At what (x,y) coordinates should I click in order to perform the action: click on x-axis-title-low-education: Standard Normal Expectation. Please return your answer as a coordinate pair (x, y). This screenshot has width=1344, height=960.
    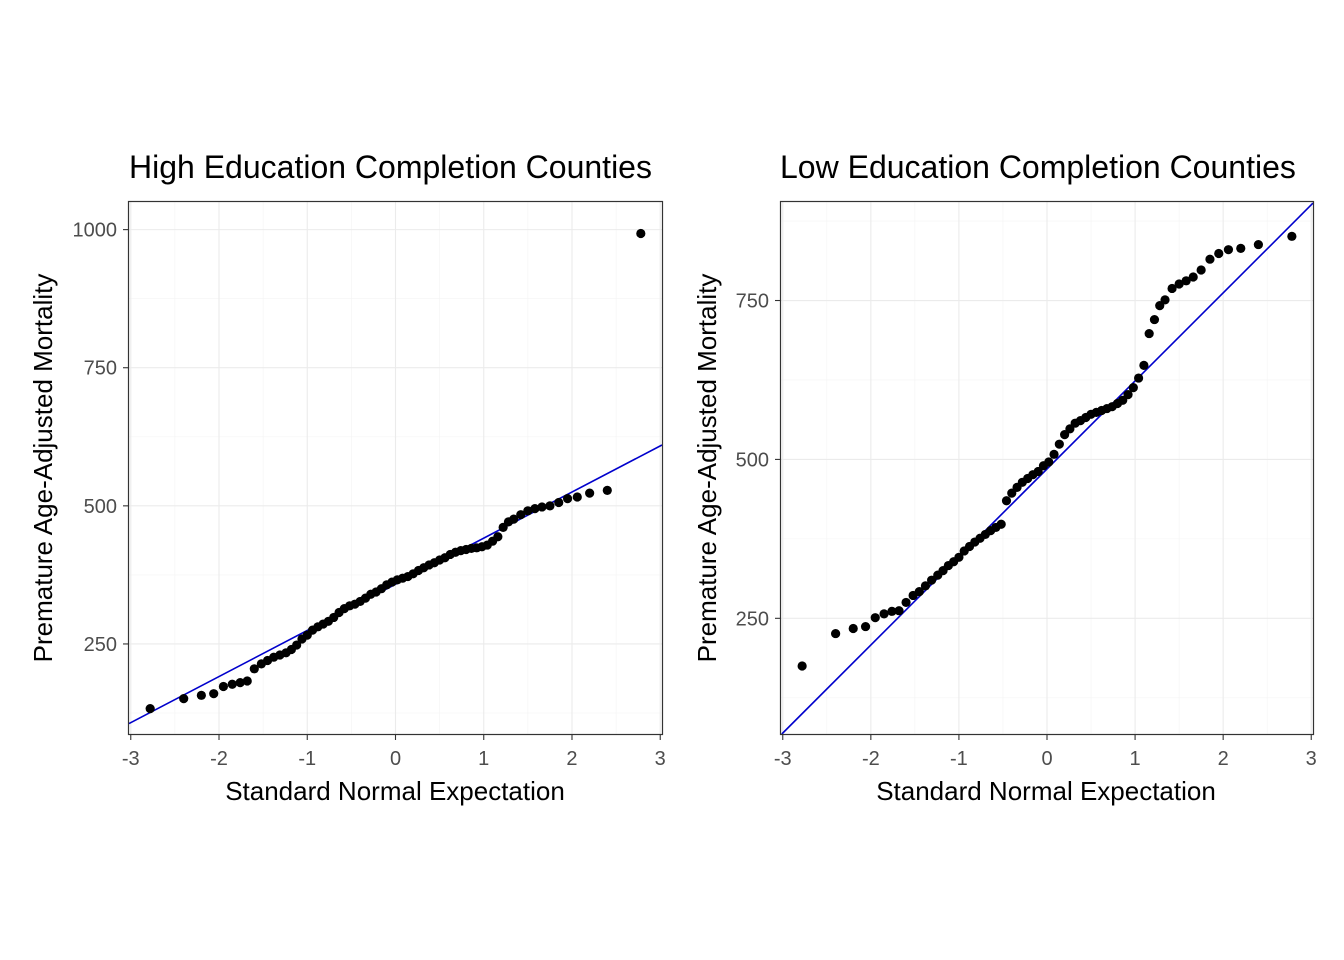
    Looking at the image, I should click on (1046, 791).